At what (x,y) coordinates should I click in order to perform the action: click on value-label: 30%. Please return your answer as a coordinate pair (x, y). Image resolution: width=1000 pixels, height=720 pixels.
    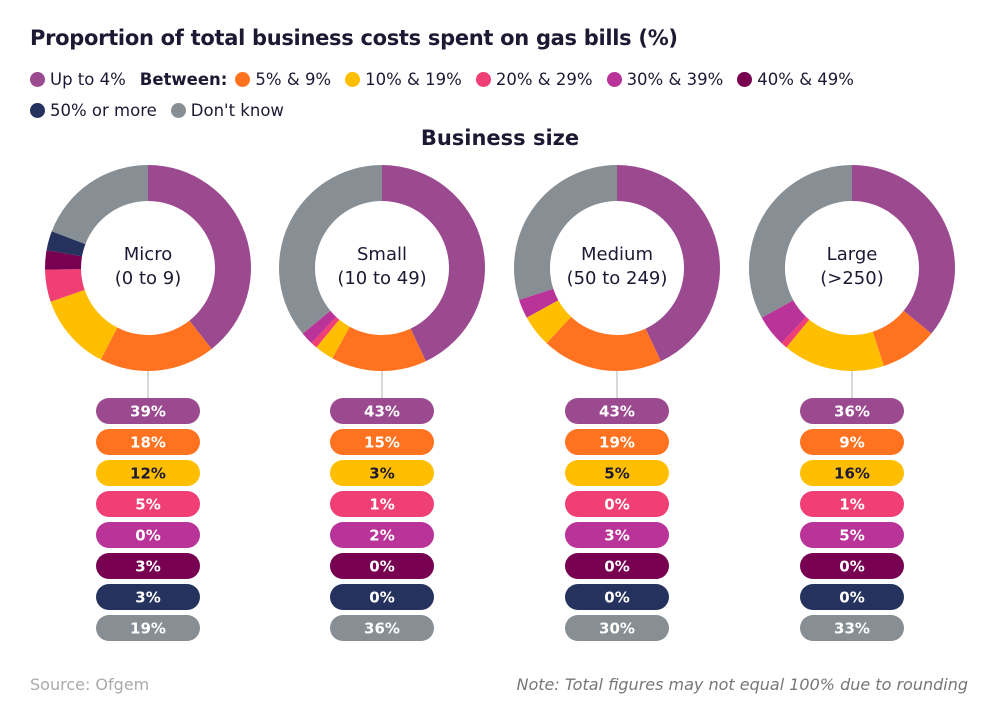
    Looking at the image, I should click on (617, 629).